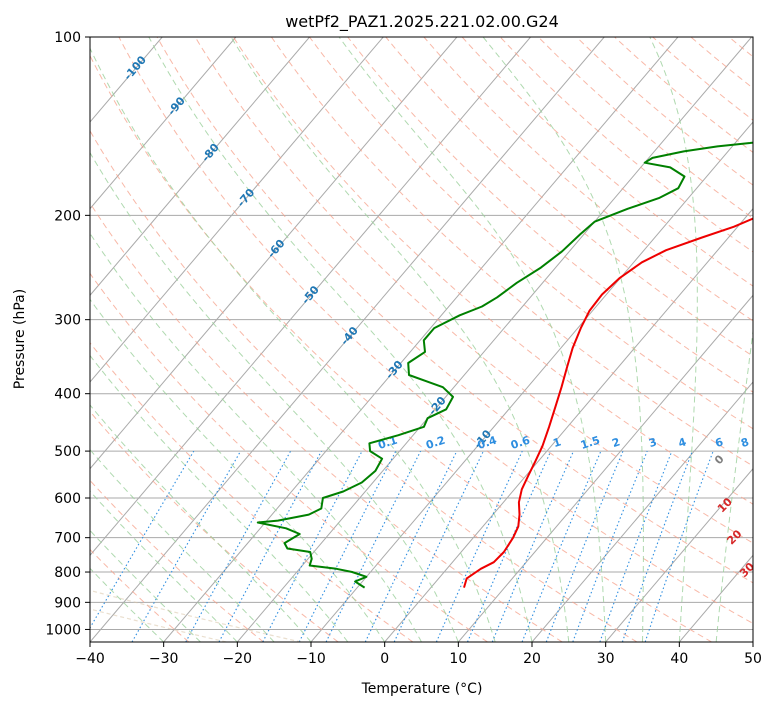 The image size is (775, 708). What do you see at coordinates (556, 442) in the screenshot?
I see `mixing-ratio-label: 1` at bounding box center [556, 442].